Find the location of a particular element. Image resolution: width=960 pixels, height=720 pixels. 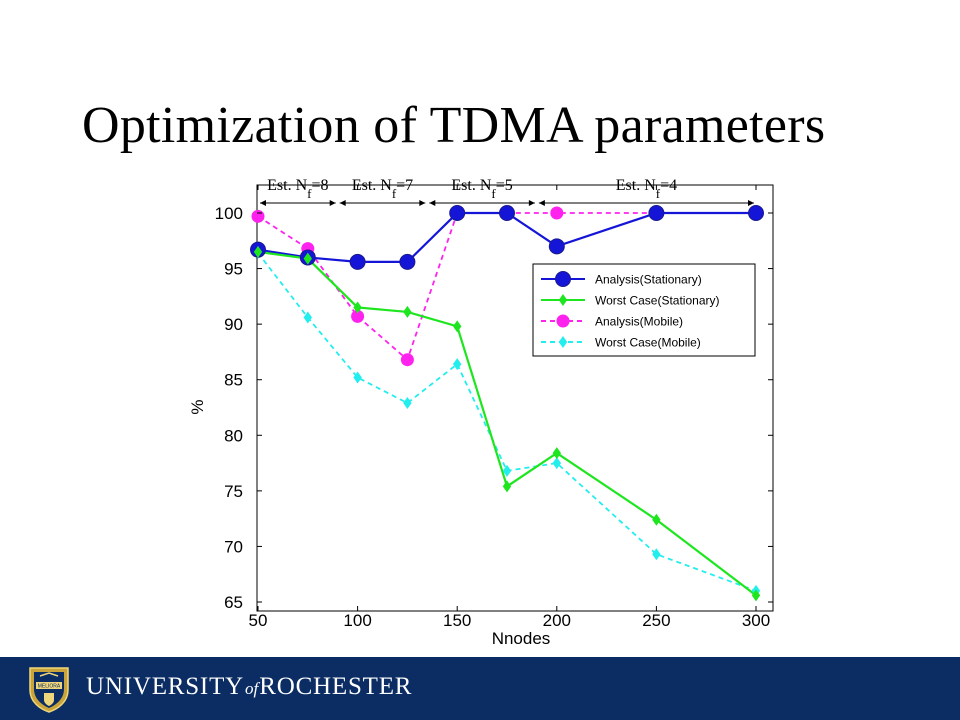

annotation-label: Est. Nf=8 is located at coordinates (297, 189).